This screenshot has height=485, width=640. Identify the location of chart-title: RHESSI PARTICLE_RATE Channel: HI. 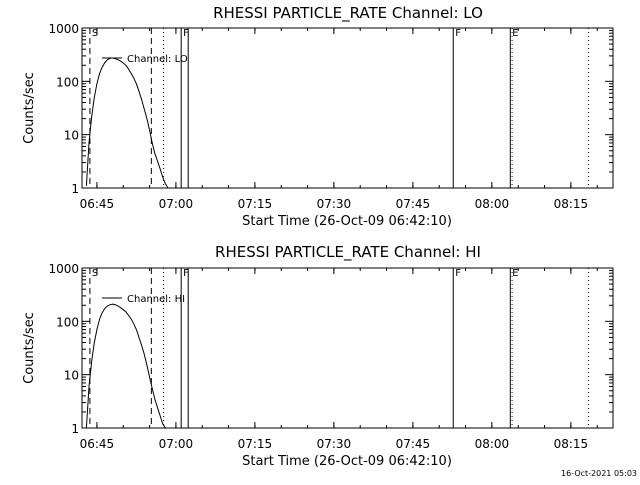
(348, 252).